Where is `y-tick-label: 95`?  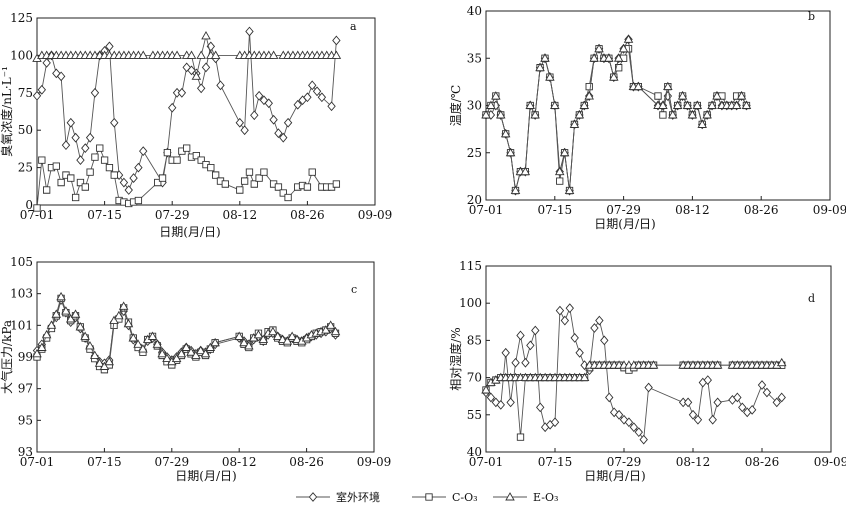 y-tick-label: 95 is located at coordinates (25, 420).